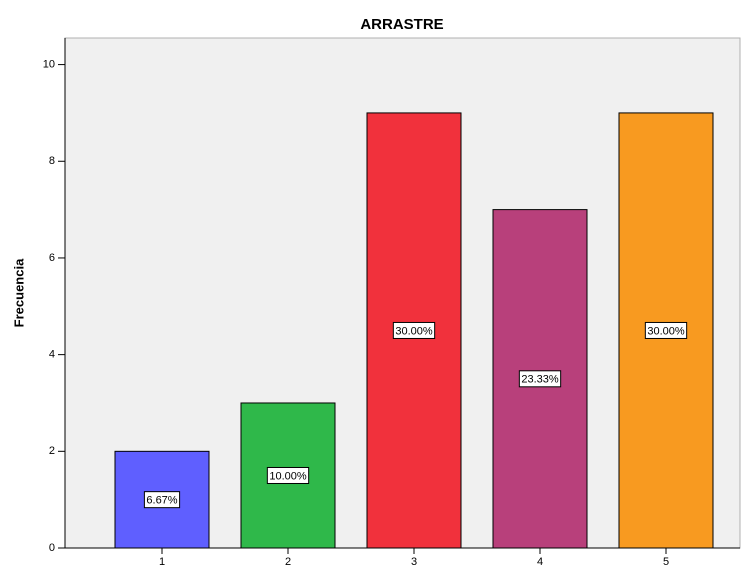 This screenshot has height=570, width=752. What do you see at coordinates (52, 258) in the screenshot?
I see `y-tick-label: 6` at bounding box center [52, 258].